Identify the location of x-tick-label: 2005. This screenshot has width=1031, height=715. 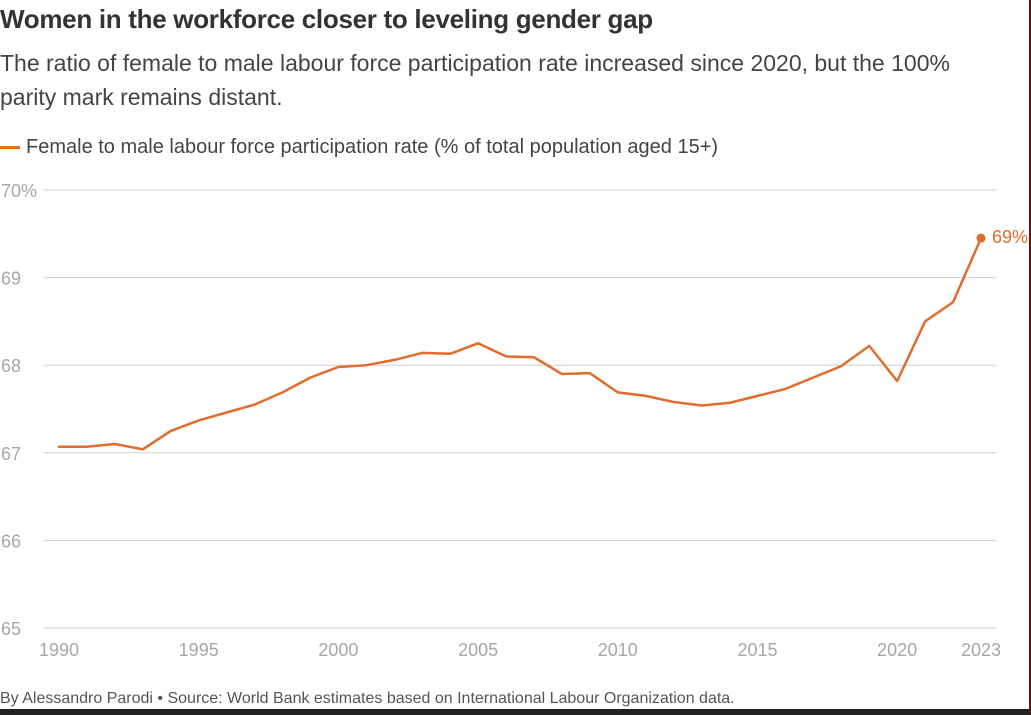
(478, 650).